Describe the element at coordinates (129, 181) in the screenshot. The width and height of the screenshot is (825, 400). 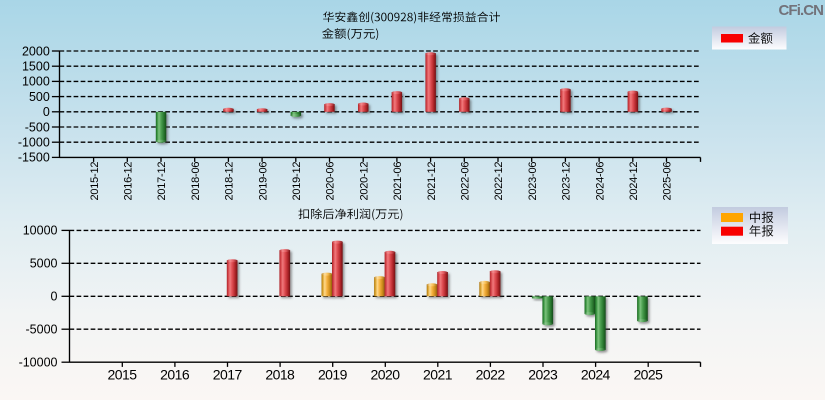
I see `svg-text: 2016-12` at that location.